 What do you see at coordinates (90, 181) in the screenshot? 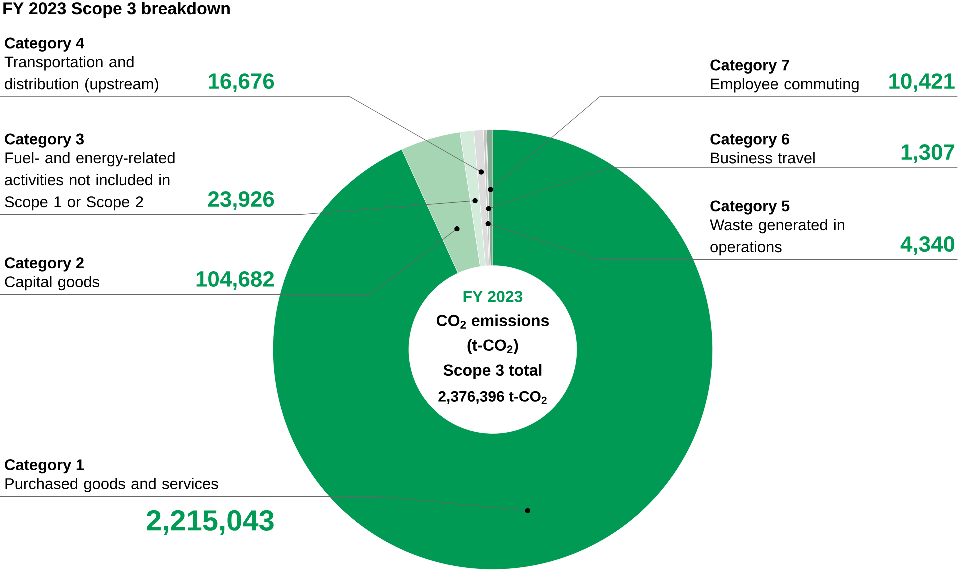
I see `slice-label: Fuel- and energy-related activities not included in Scope 1 or Scope 2` at bounding box center [90, 181].